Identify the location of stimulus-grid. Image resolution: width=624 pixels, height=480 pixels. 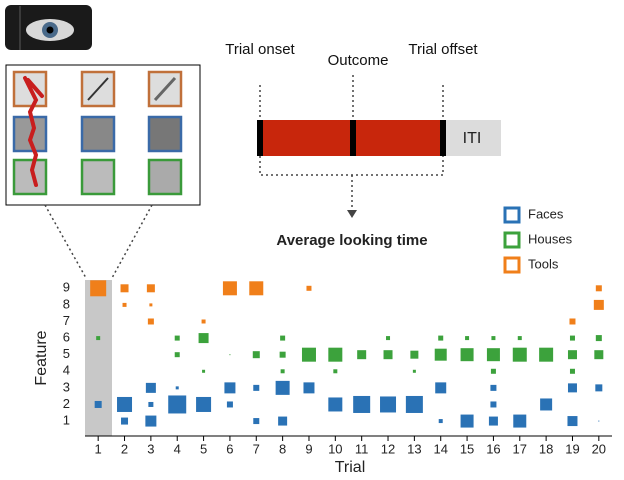
(97, 133).